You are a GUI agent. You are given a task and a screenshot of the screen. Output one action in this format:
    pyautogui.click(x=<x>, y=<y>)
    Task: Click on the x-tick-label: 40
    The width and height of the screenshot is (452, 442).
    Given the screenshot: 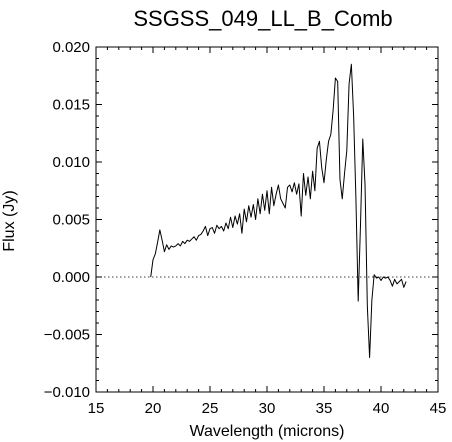 What is the action you would take?
    pyautogui.click(x=381, y=408)
    